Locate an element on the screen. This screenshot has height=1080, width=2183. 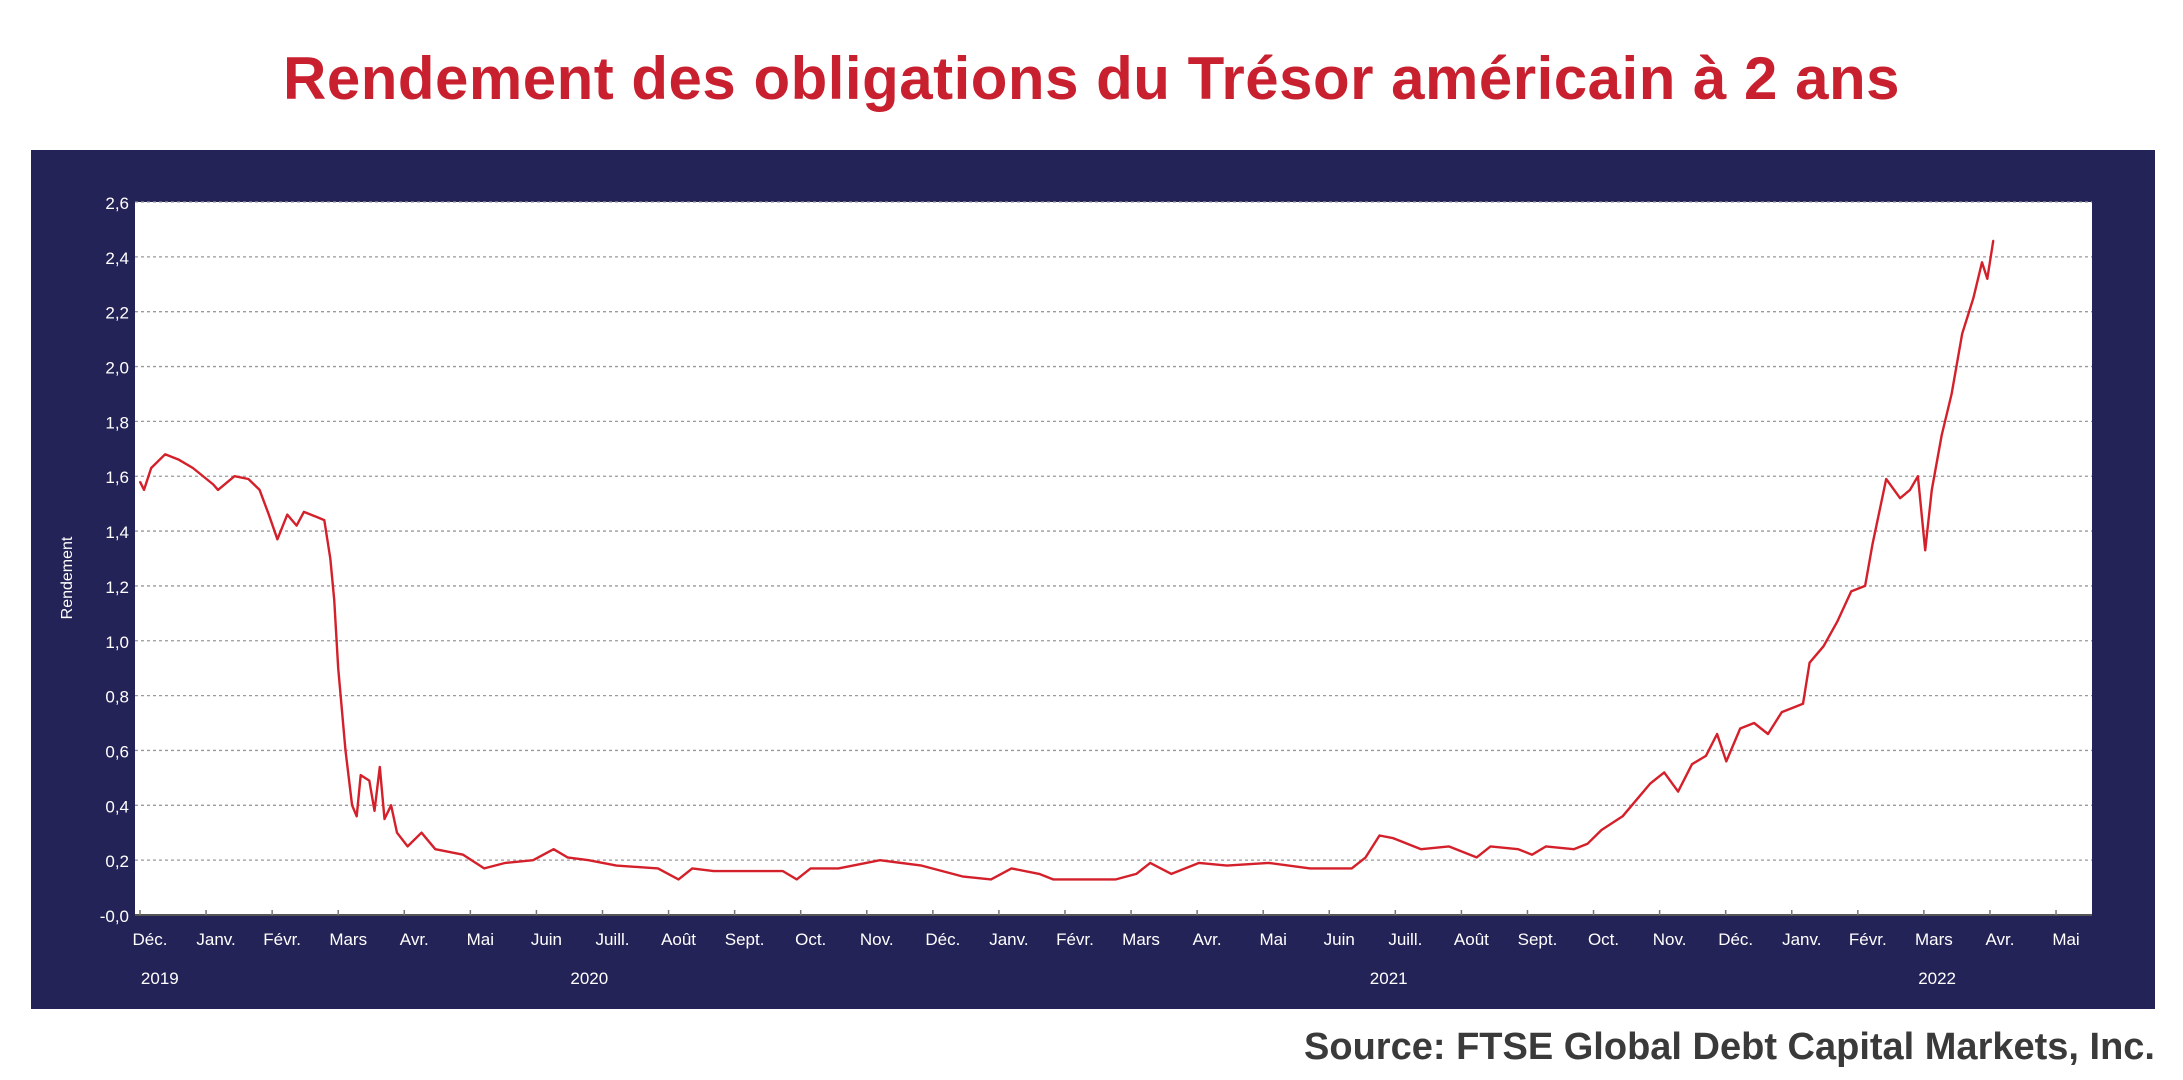
y-tick-label: 1,2 is located at coordinates (117, 587).